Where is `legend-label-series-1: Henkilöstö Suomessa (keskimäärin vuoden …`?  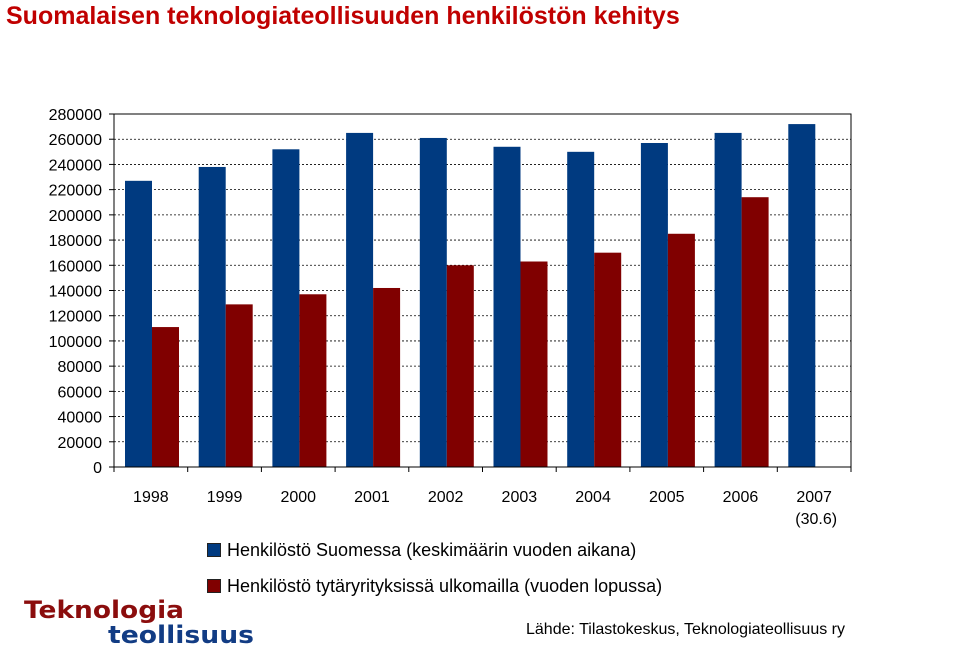
legend-label-series-1: Henkilöstö Suomessa (keskimäärin vuoden … is located at coordinates (432, 550).